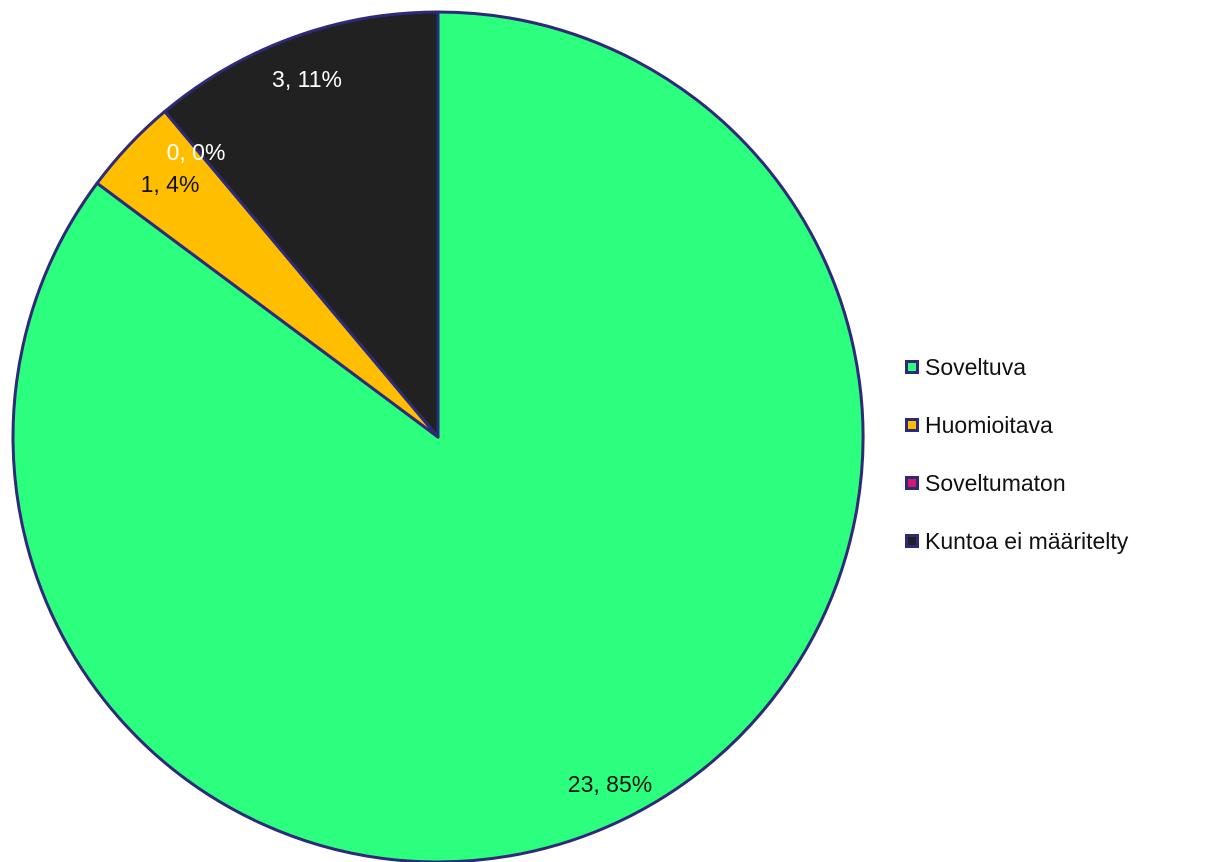 This screenshot has width=1205, height=862. Describe the element at coordinates (989, 424) in the screenshot. I see `legend-label-huomioitava: Huomioitava` at that location.